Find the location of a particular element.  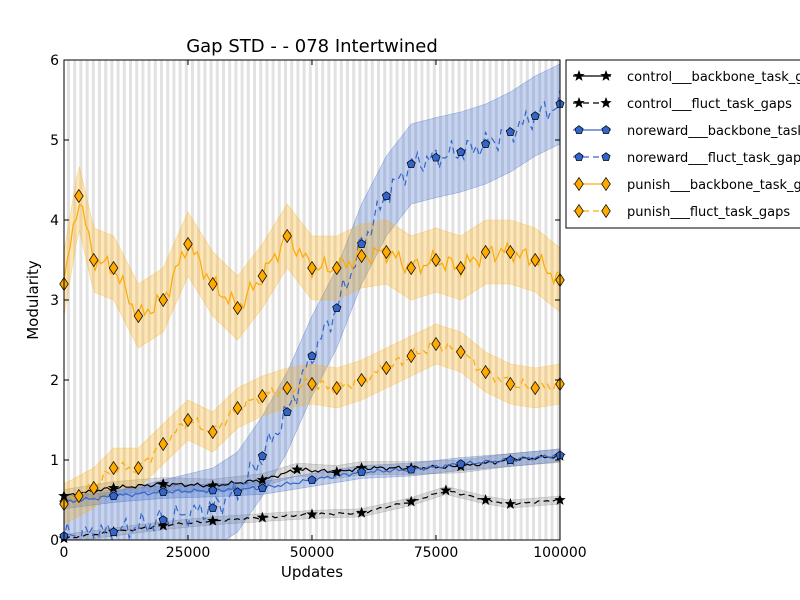

x-tick-label: 0 is located at coordinates (64, 553).